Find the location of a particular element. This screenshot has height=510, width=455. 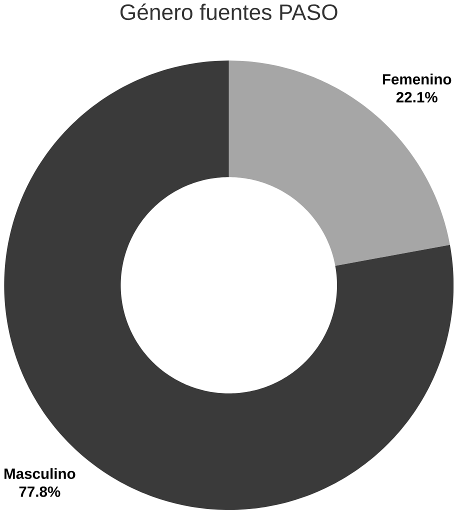

data-label: 77.8% is located at coordinates (39, 491).